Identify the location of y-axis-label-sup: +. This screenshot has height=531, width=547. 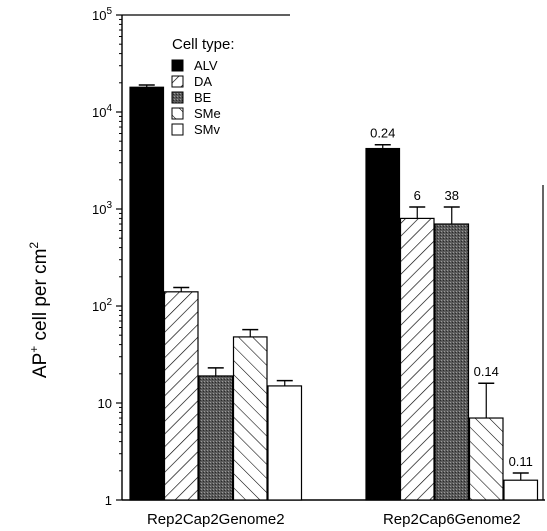
(34, 349).